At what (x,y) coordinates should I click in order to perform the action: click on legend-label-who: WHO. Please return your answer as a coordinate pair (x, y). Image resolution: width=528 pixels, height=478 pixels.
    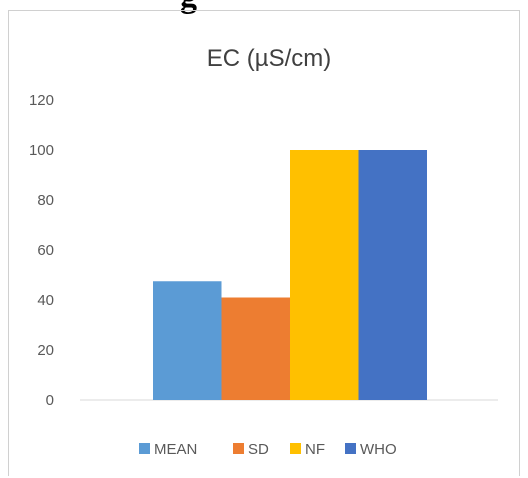
    Looking at the image, I should click on (378, 449).